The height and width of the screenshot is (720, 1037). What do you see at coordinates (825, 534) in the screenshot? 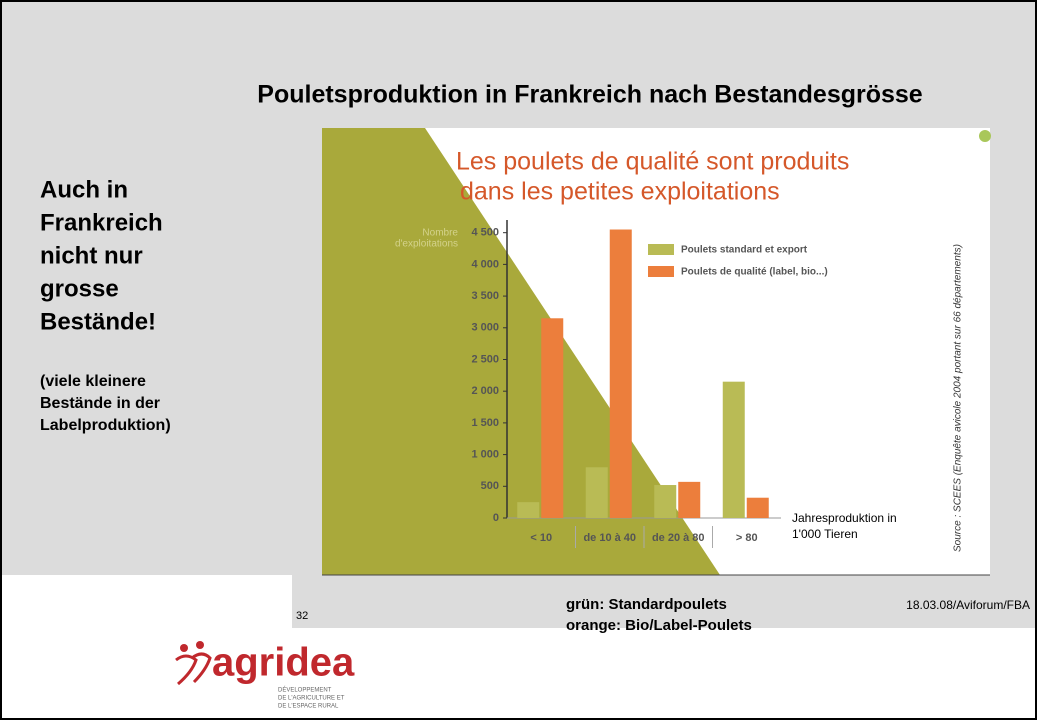
I see `x-axis-label: 1'000 Tieren` at bounding box center [825, 534].